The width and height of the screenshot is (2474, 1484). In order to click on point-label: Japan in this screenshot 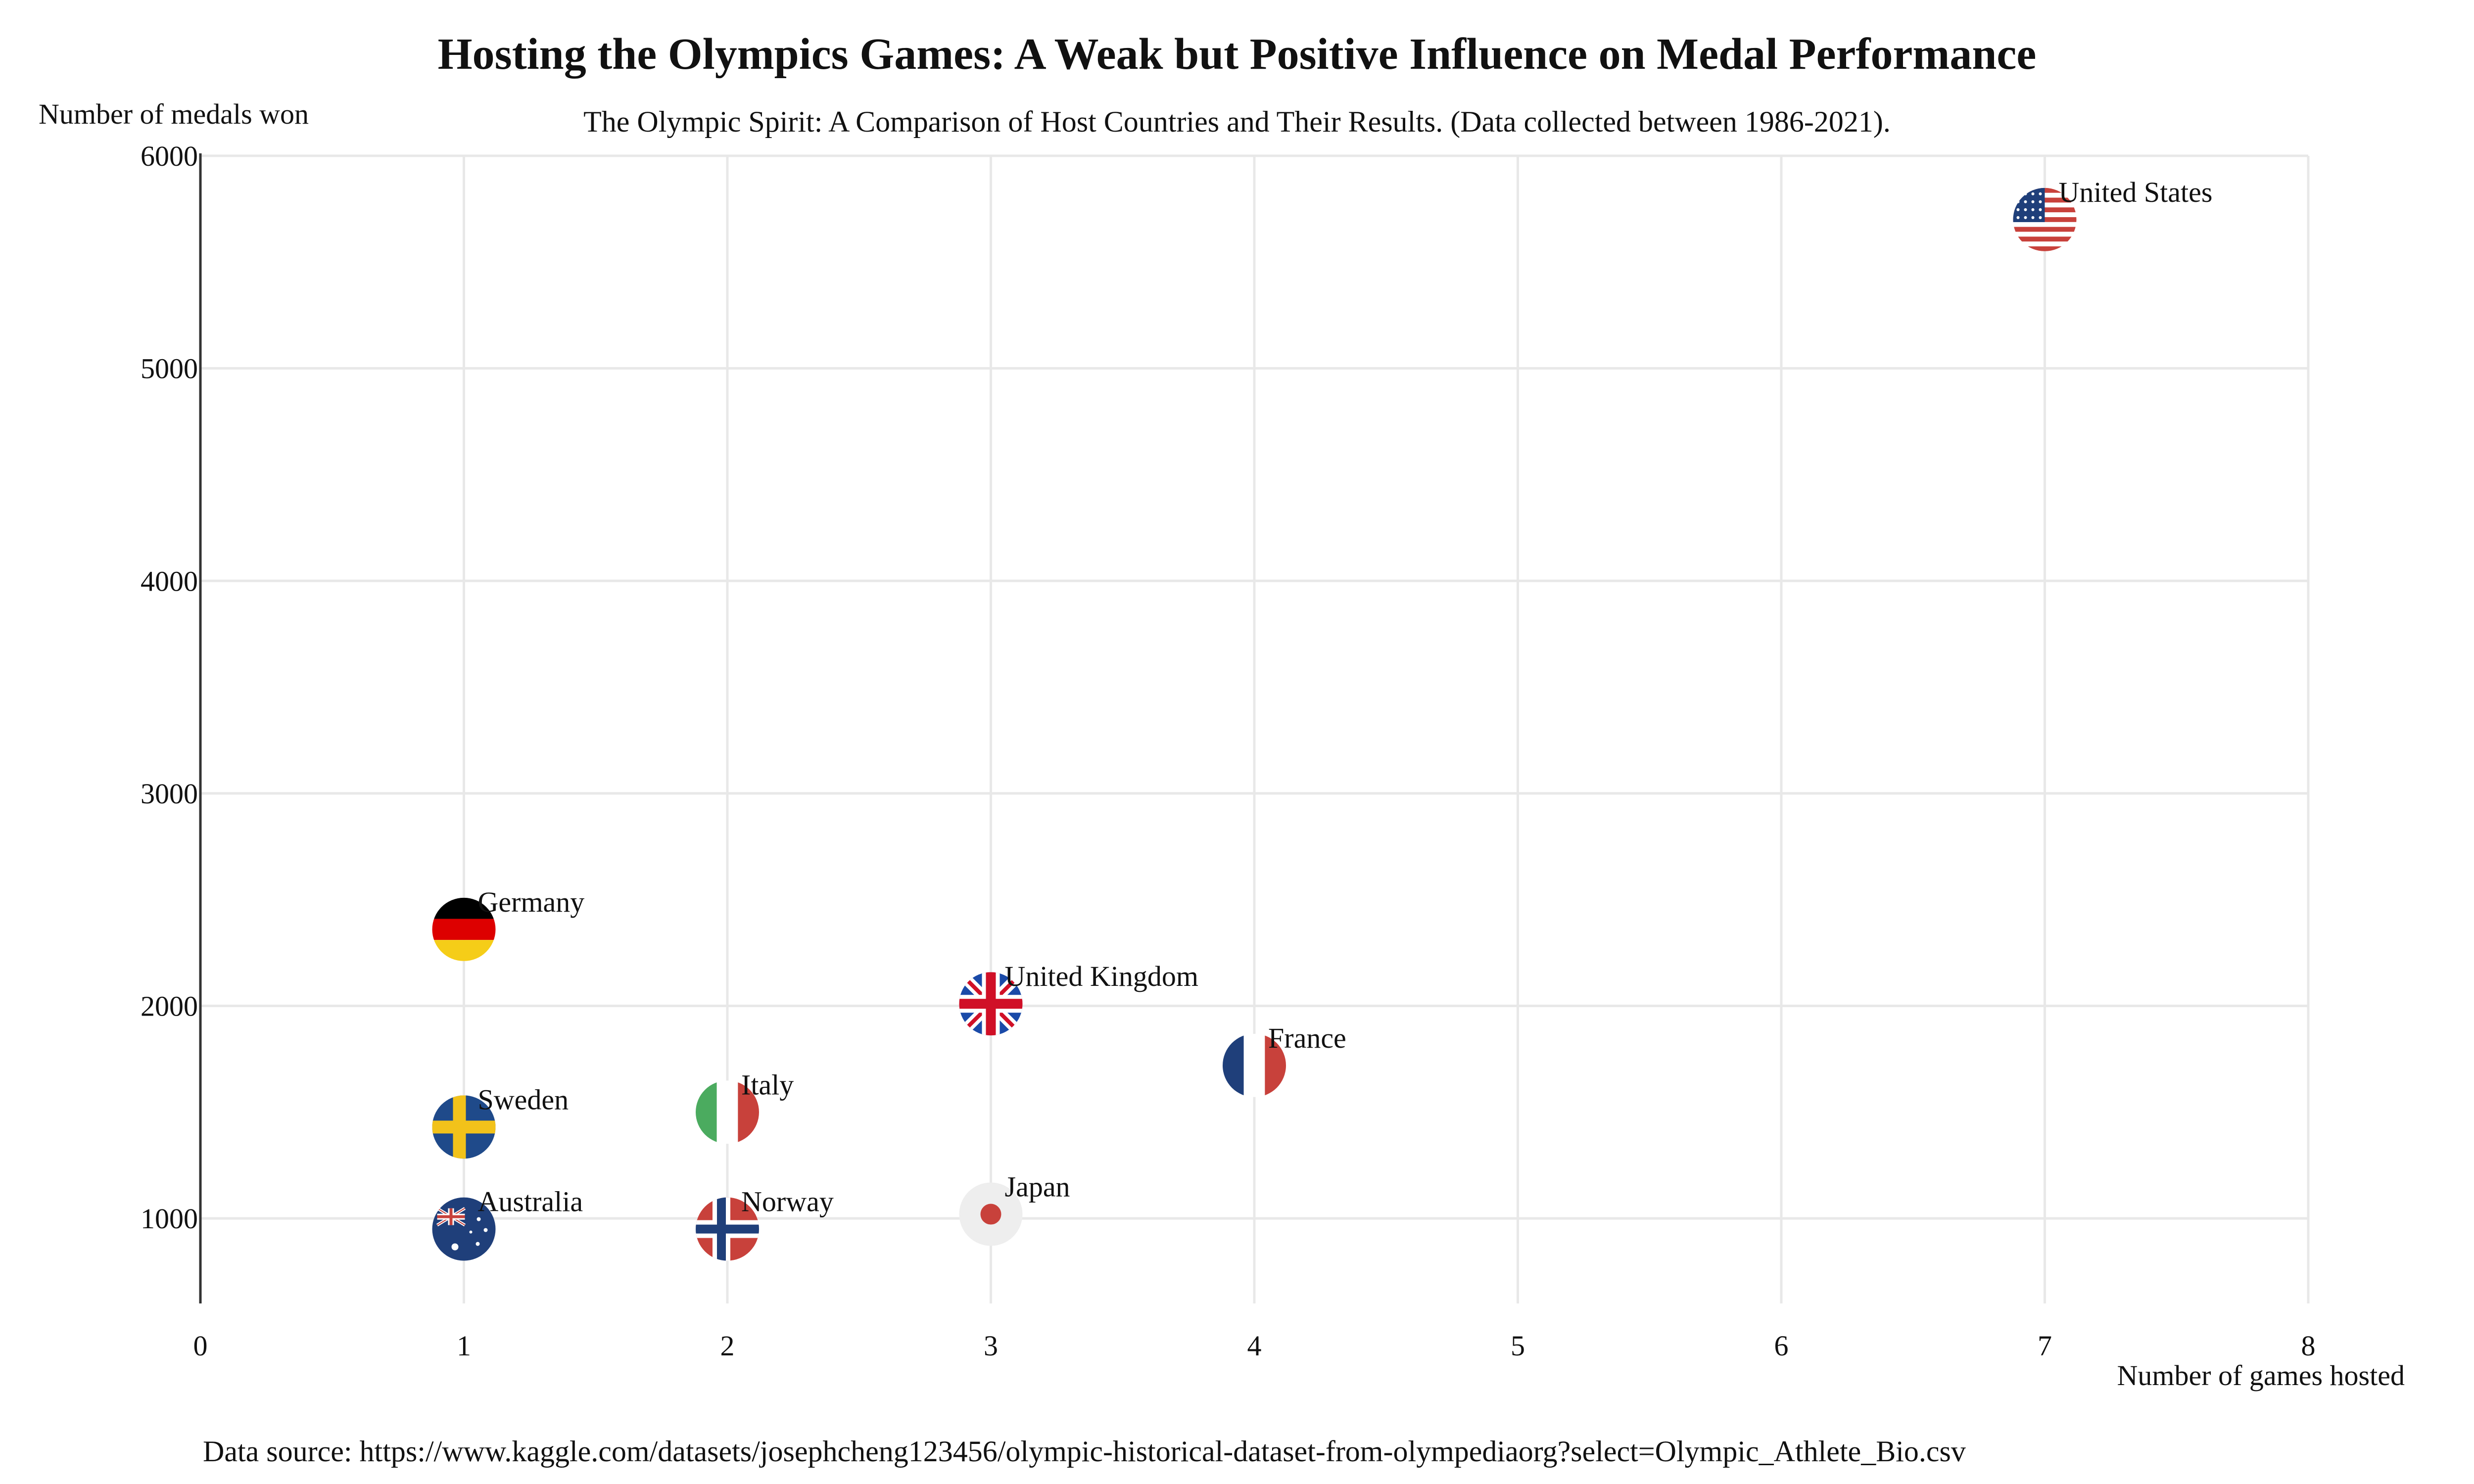, I will do `click(1037, 1187)`.